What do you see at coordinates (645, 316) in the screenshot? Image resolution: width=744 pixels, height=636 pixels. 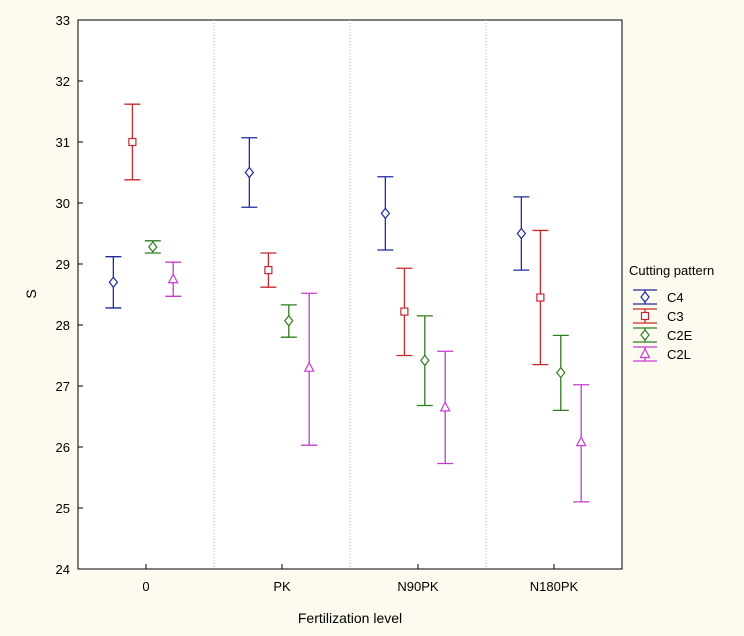 I see `legend-marker-c3` at bounding box center [645, 316].